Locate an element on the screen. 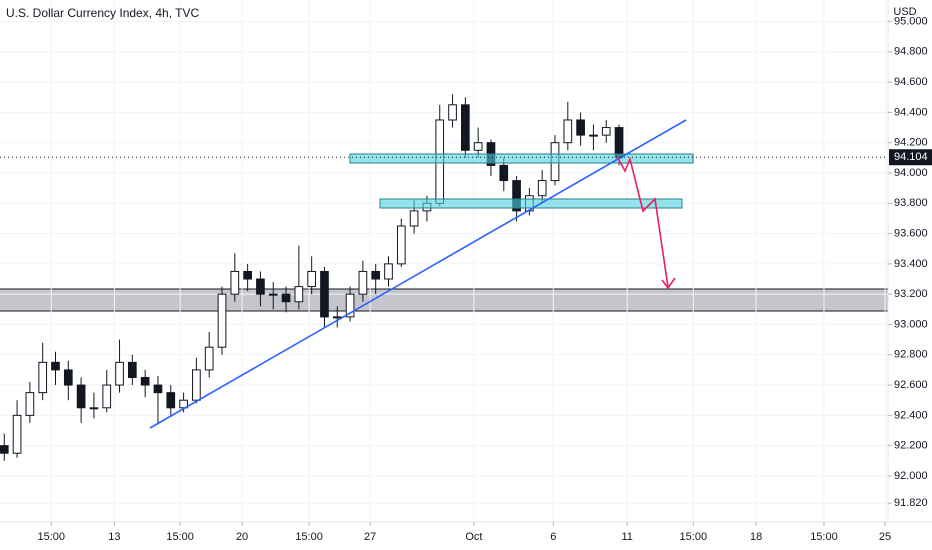 Image resolution: width=932 pixels, height=550 pixels. y-tick-label: 92.800 is located at coordinates (911, 355).